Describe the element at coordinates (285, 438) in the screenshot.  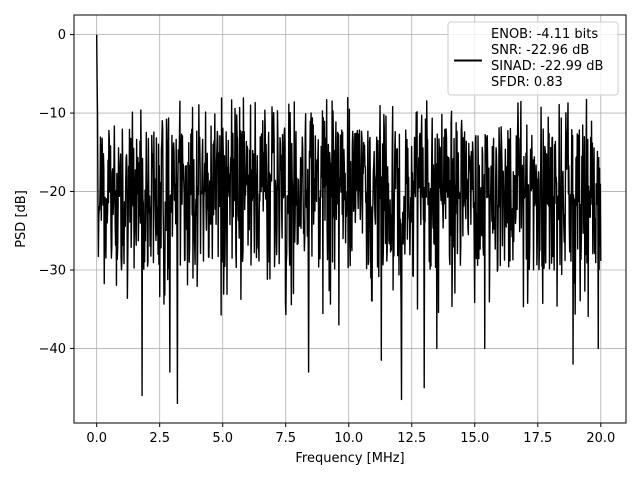
I see `x-tick-label: 7.5` at that location.